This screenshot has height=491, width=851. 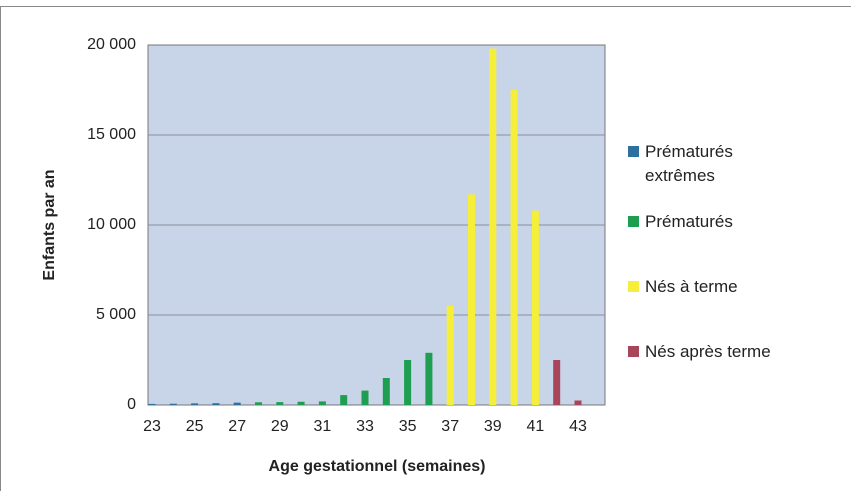 What do you see at coordinates (691, 286) in the screenshot?
I see `legend-label: Nés à terme` at bounding box center [691, 286].